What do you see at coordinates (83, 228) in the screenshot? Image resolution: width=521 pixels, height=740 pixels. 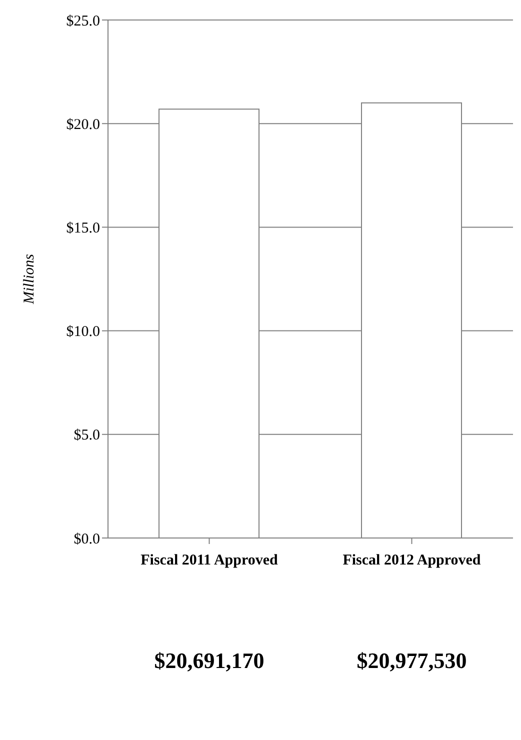 I see `y-tick-label: $15.0` at bounding box center [83, 228].